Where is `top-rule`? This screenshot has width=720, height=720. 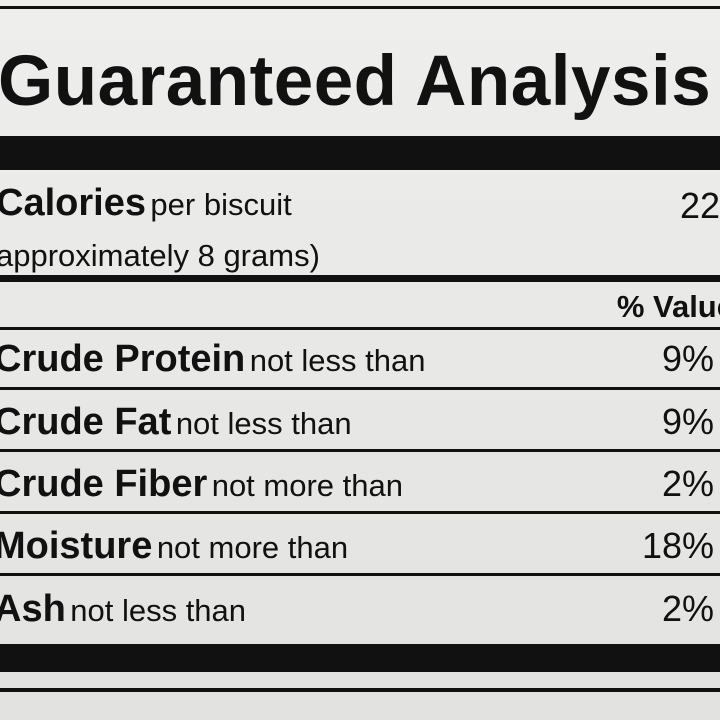 top-rule is located at coordinates (360, 7).